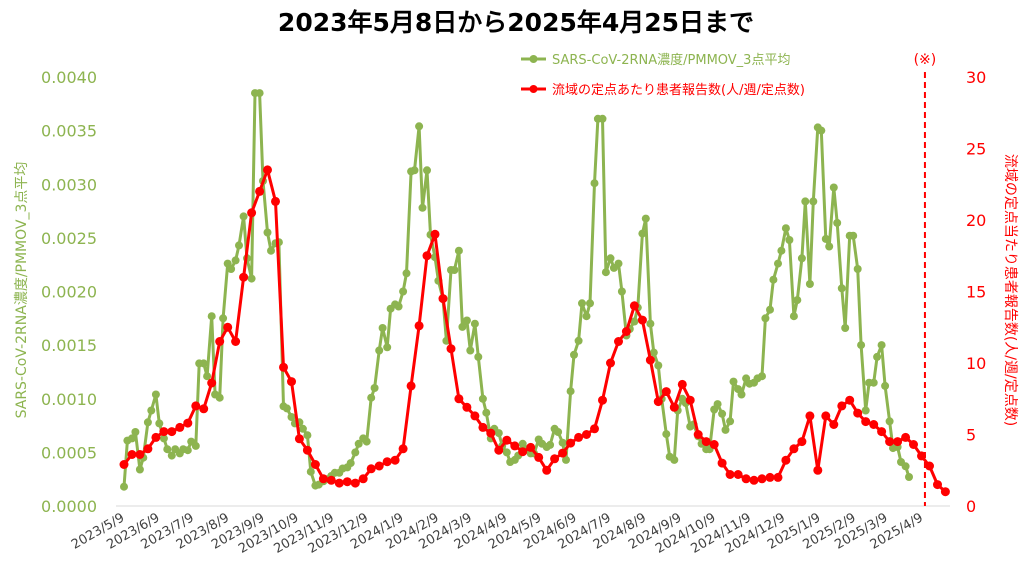 The image size is (1033, 578). What do you see at coordinates (516, 22) in the screenshot?
I see `chart-title: 2023年5月8日から2025年4月25日まで` at bounding box center [516, 22].